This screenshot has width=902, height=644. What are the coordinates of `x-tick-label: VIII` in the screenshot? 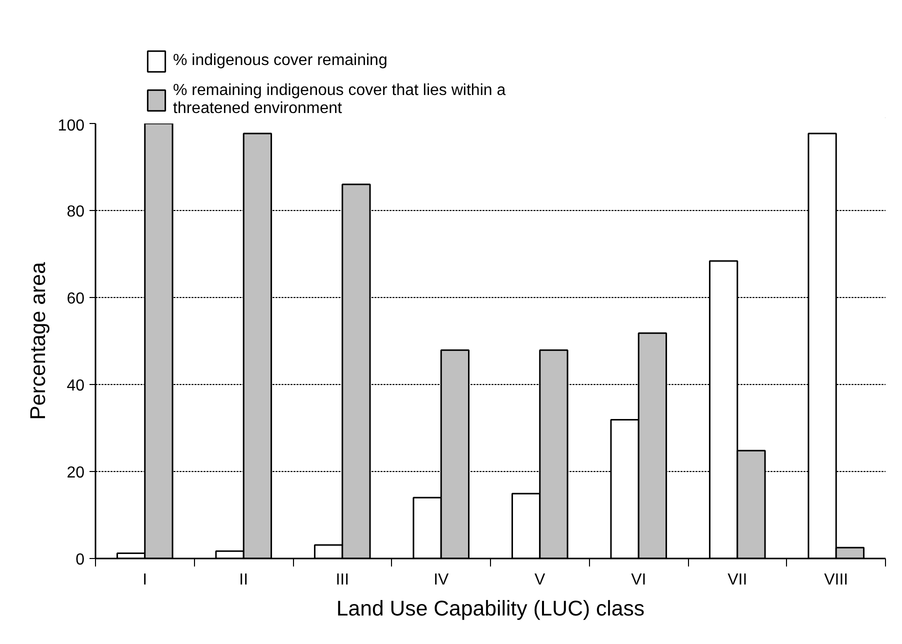 It's located at (836, 580).